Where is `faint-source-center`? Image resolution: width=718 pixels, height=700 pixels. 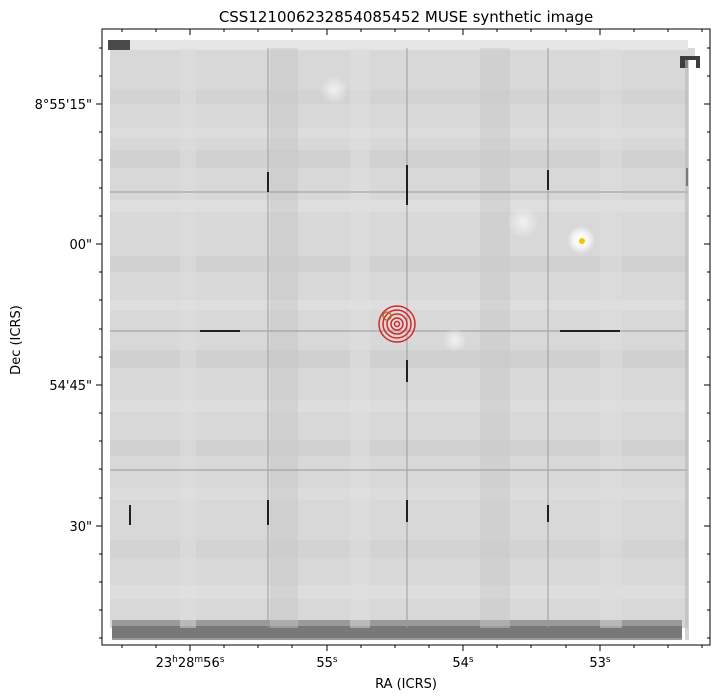 faint-source-center is located at coordinates (455, 340).